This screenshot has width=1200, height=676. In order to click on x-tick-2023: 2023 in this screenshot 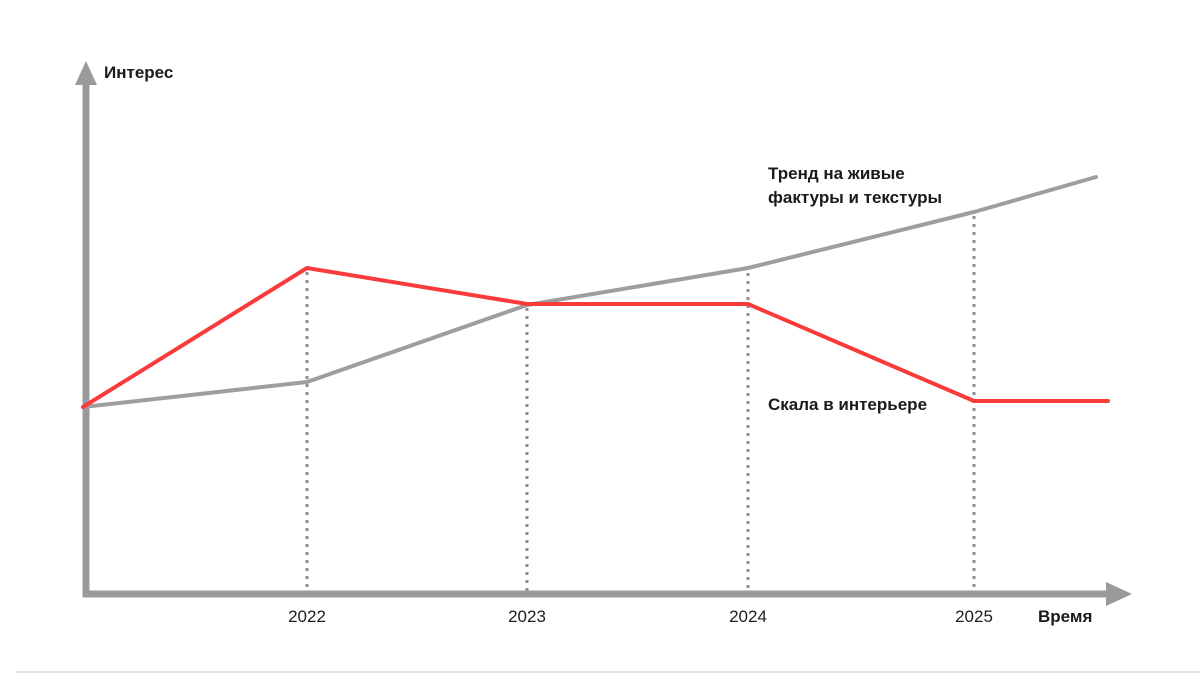, I will do `click(527, 616)`.